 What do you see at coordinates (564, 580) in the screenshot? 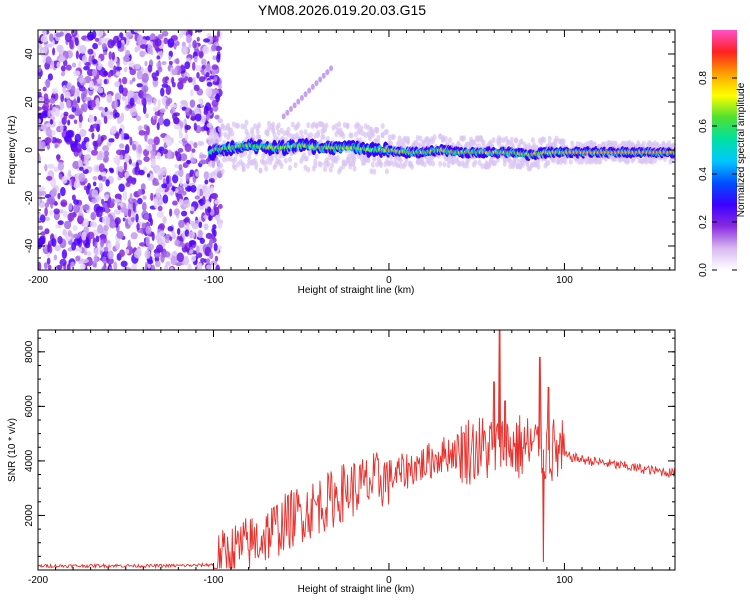
I see `x-tick-label: 100` at bounding box center [564, 580].